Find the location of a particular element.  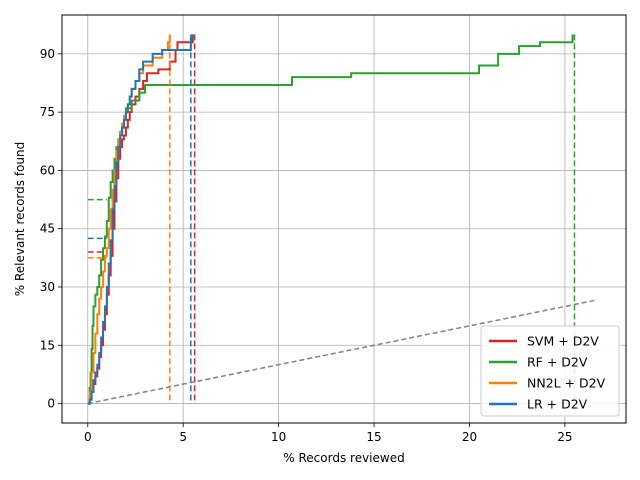

legend-label-svm-d2v: SVM + D2V is located at coordinates (563, 341).